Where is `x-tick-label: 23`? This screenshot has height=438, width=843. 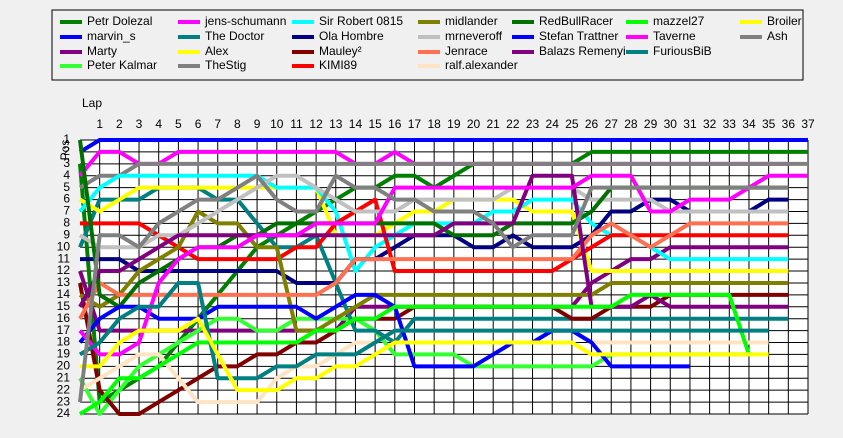
x-tick-label: 23 is located at coordinates (533, 124).